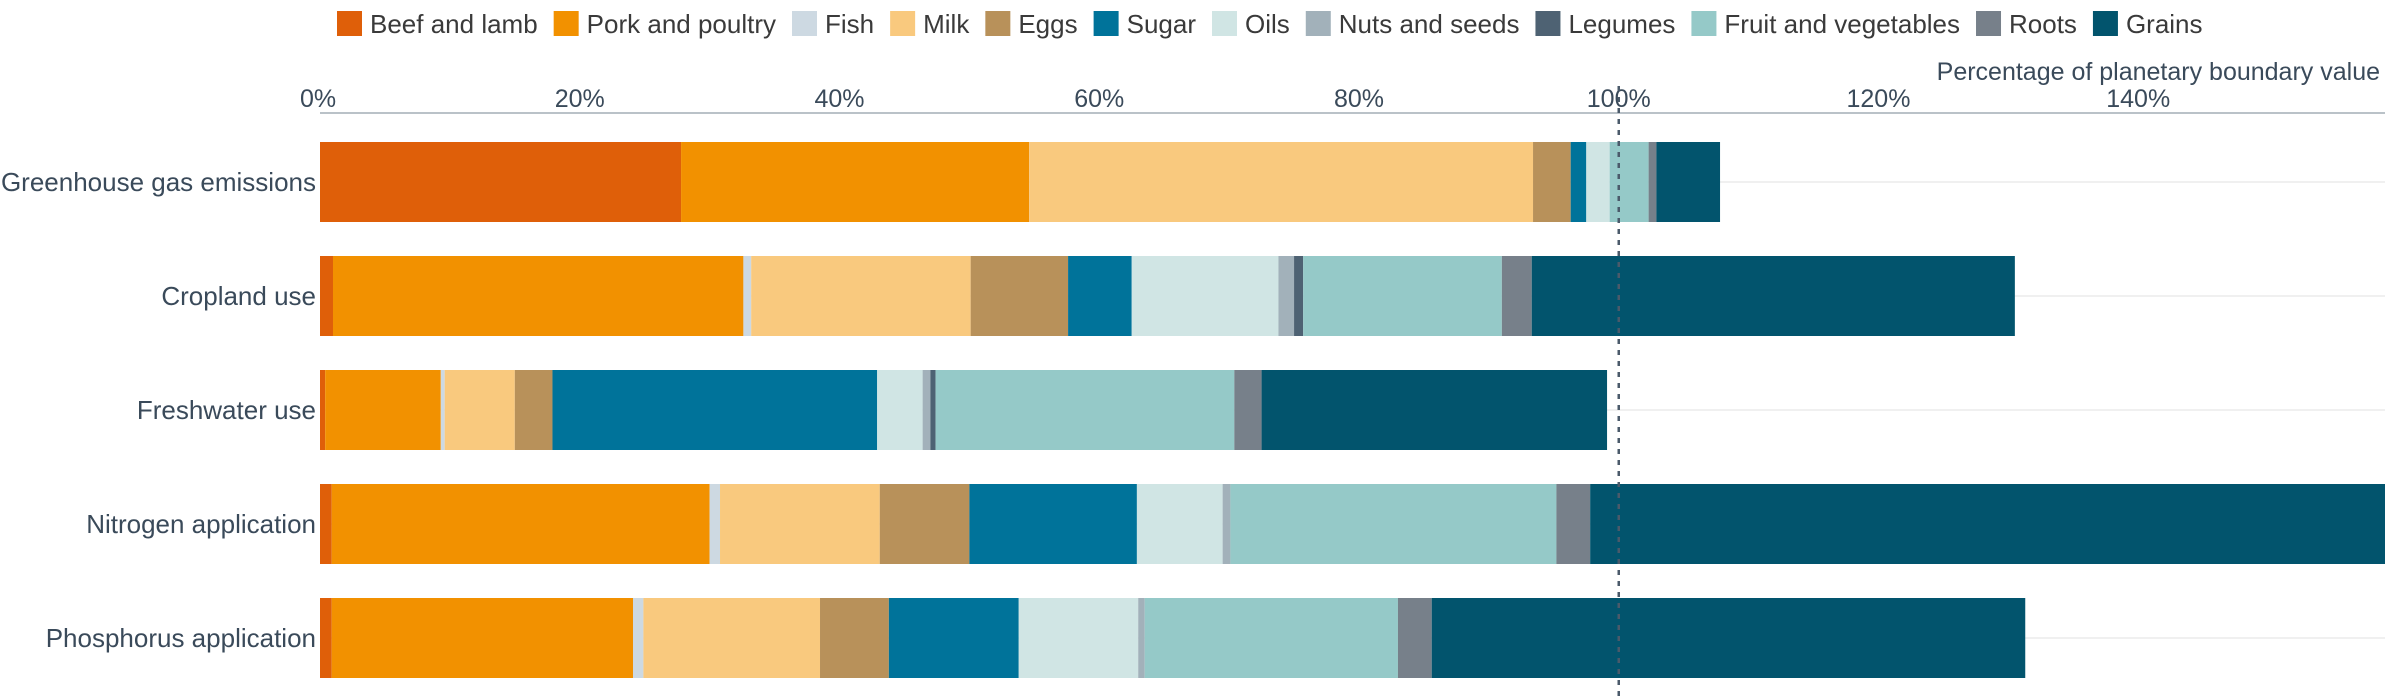 Image resolution: width=2400 pixels, height=700 pixels. Describe the element at coordinates (1235, 99) in the screenshot. I see `x-axis-ticks: 0% 20% 40% 60% 80% 100% 120% 140%` at that location.